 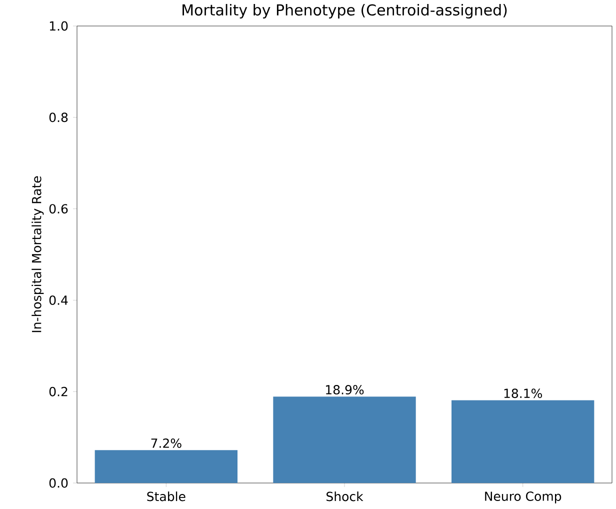 What do you see at coordinates (38, 254) in the screenshot?
I see `y-axis-title: In-hospital Mortality Rate` at bounding box center [38, 254].